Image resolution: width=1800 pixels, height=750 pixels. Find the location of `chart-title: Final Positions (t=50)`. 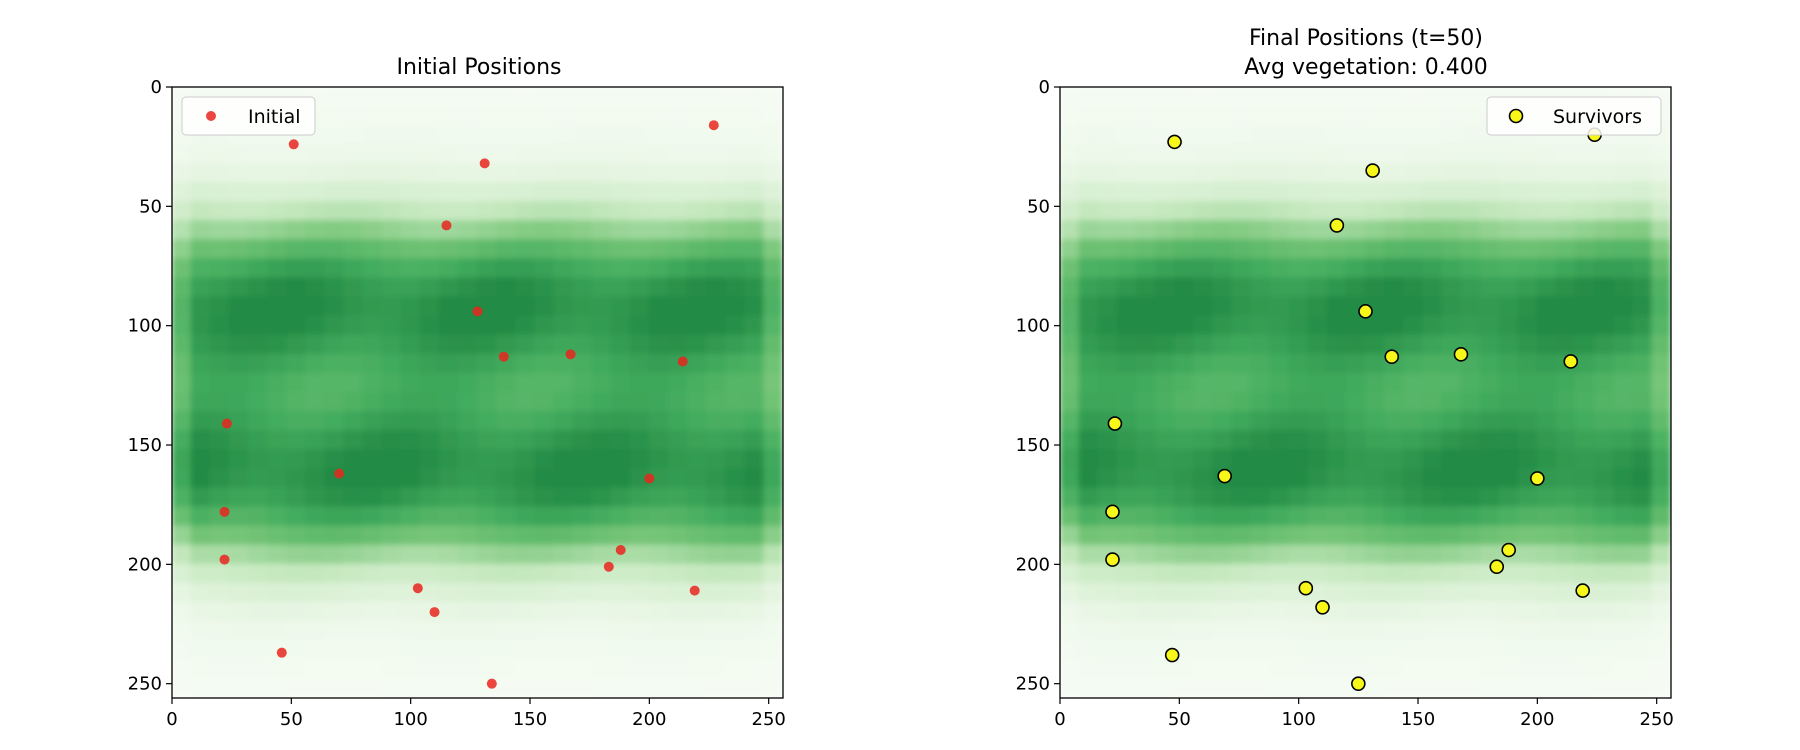

chart-title: Final Positions (t=50) is located at coordinates (1366, 38).